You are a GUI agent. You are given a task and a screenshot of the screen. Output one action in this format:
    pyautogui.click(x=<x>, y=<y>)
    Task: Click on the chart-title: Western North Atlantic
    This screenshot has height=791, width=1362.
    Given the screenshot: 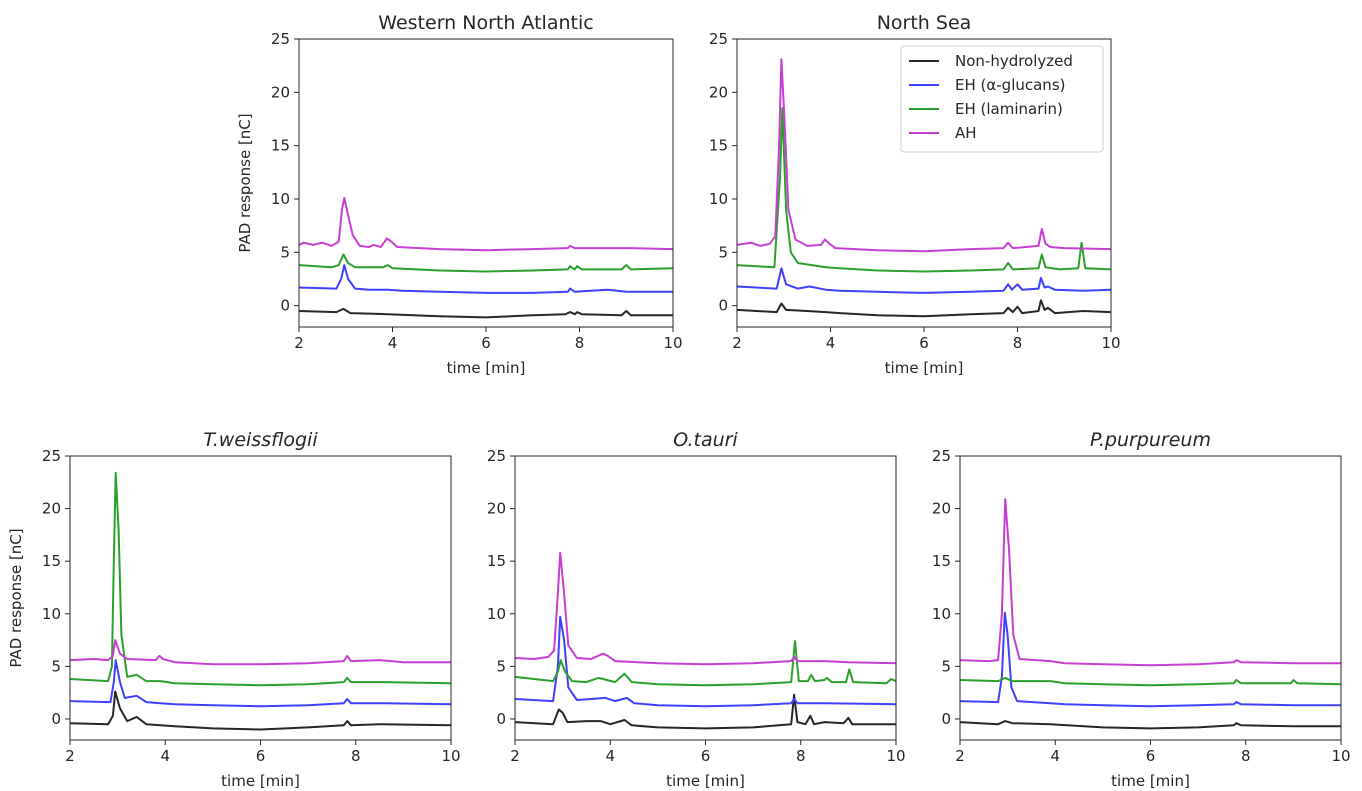 What is the action you would take?
    pyautogui.click(x=485, y=23)
    